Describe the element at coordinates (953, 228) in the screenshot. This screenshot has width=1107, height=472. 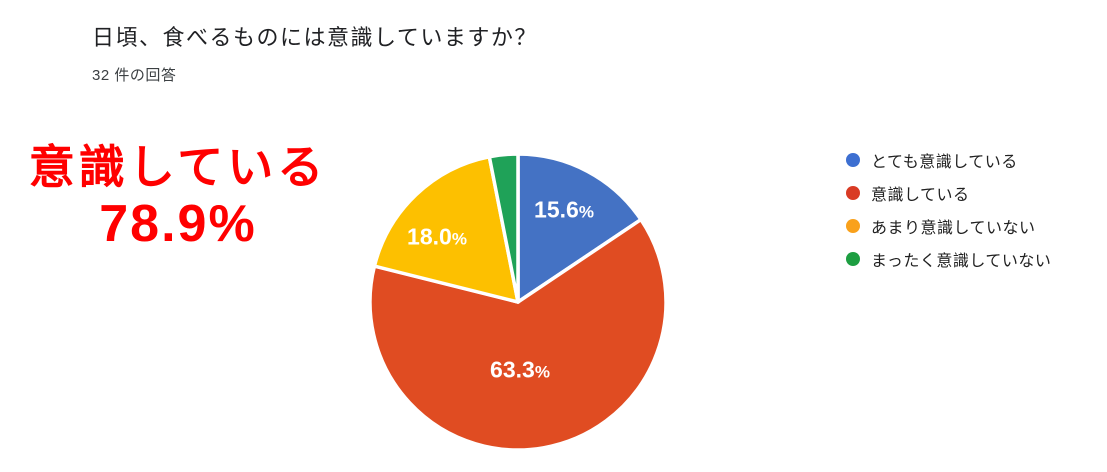
I see `legend-label: あまり意識していない` at that location.